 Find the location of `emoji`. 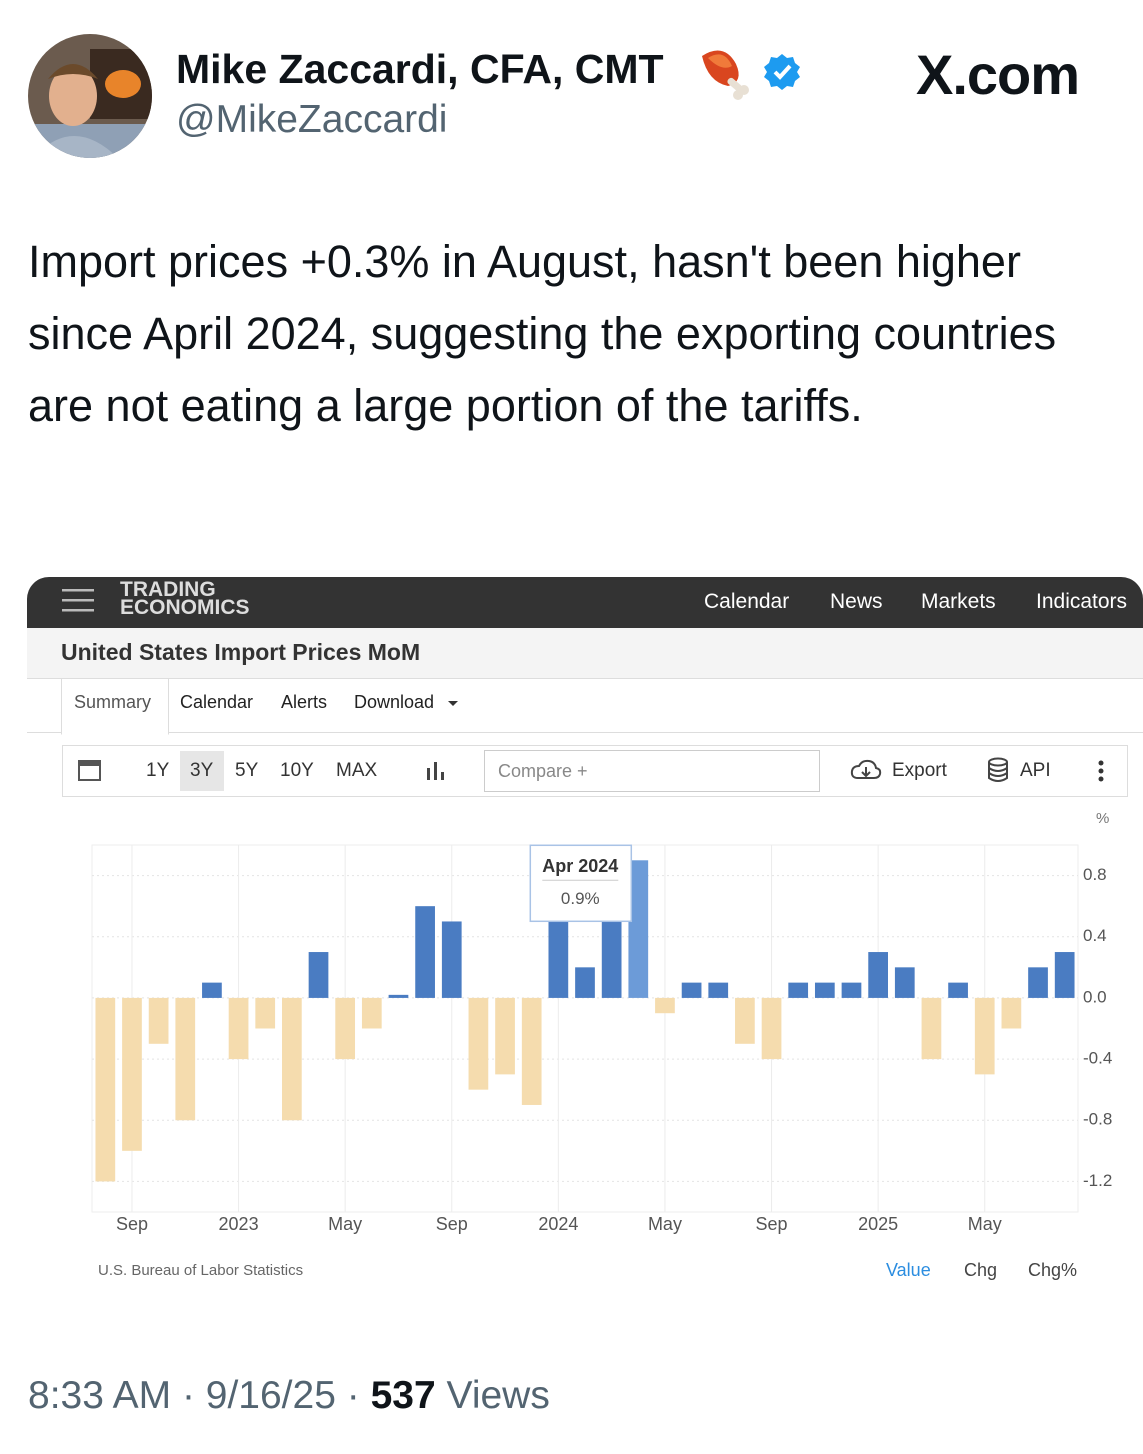

emoji is located at coordinates (725, 75).